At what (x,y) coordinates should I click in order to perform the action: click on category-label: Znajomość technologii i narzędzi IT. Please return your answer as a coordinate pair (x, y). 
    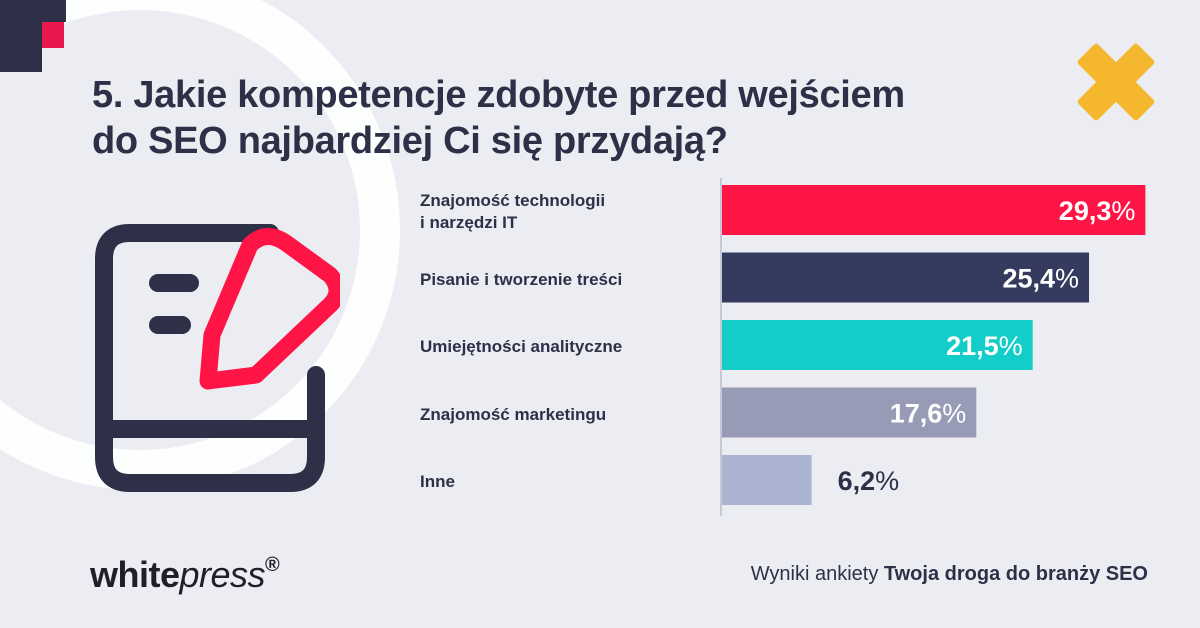
    Looking at the image, I should click on (565, 212).